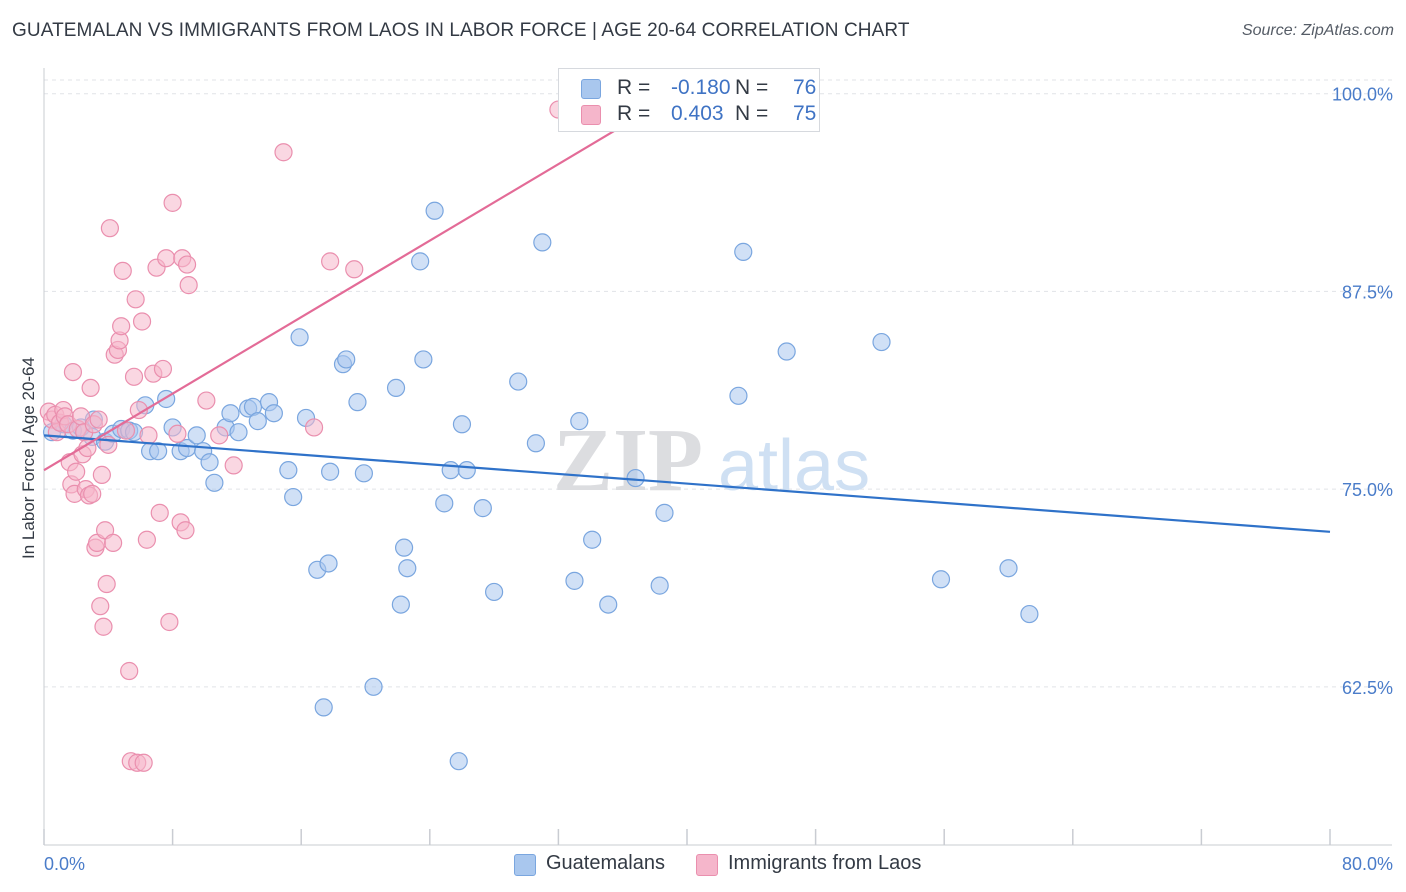 The image size is (1406, 892). I want to click on y-tick-label: 87.5%, so click(1367, 292).